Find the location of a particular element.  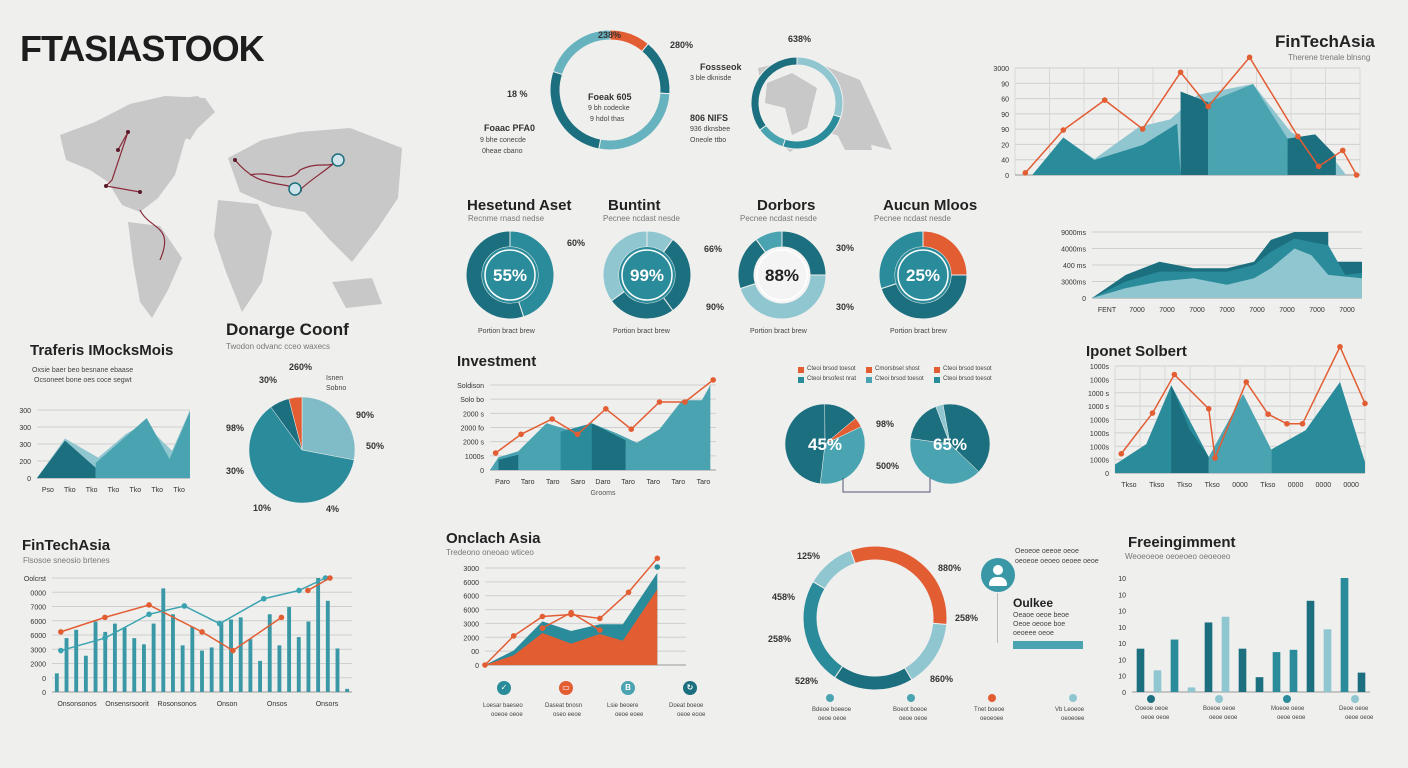

donut-label: 60% is located at coordinates (576, 243).